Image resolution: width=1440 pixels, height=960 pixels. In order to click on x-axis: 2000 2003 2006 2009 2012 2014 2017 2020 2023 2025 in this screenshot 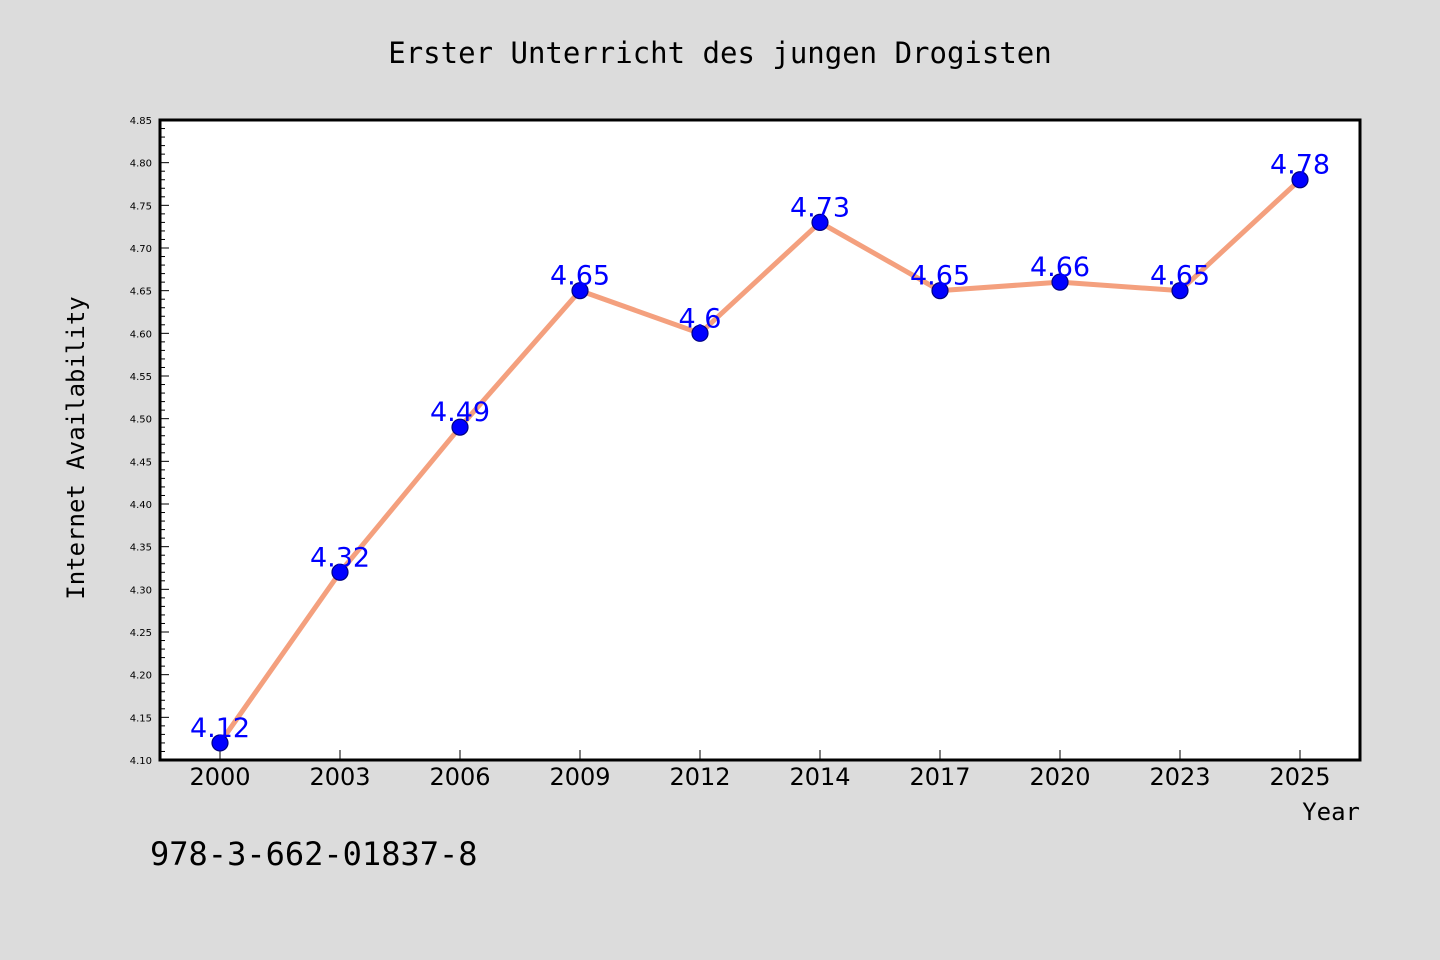, I will do `click(760, 770)`.